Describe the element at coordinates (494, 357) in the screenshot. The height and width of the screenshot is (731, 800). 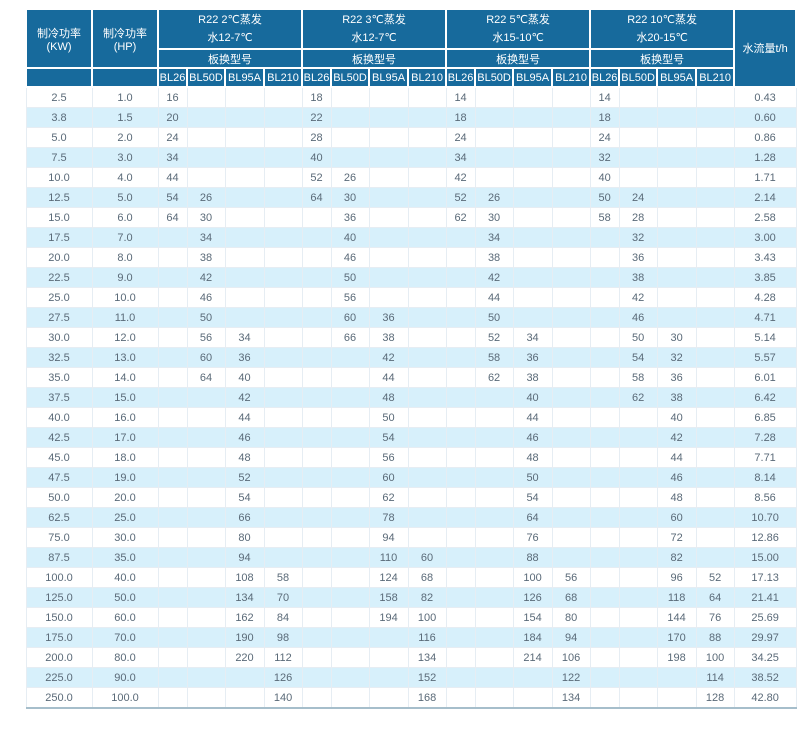
I see `table-cell: 58` at that location.